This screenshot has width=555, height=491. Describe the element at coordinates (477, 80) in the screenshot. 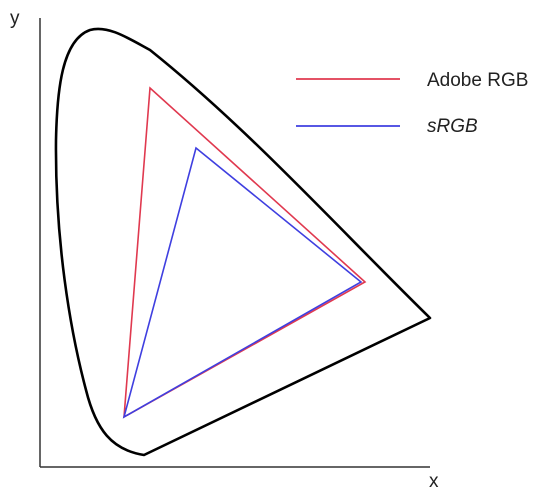

I see `legend-label-adobe-rgb: Adobe RGB` at that location.